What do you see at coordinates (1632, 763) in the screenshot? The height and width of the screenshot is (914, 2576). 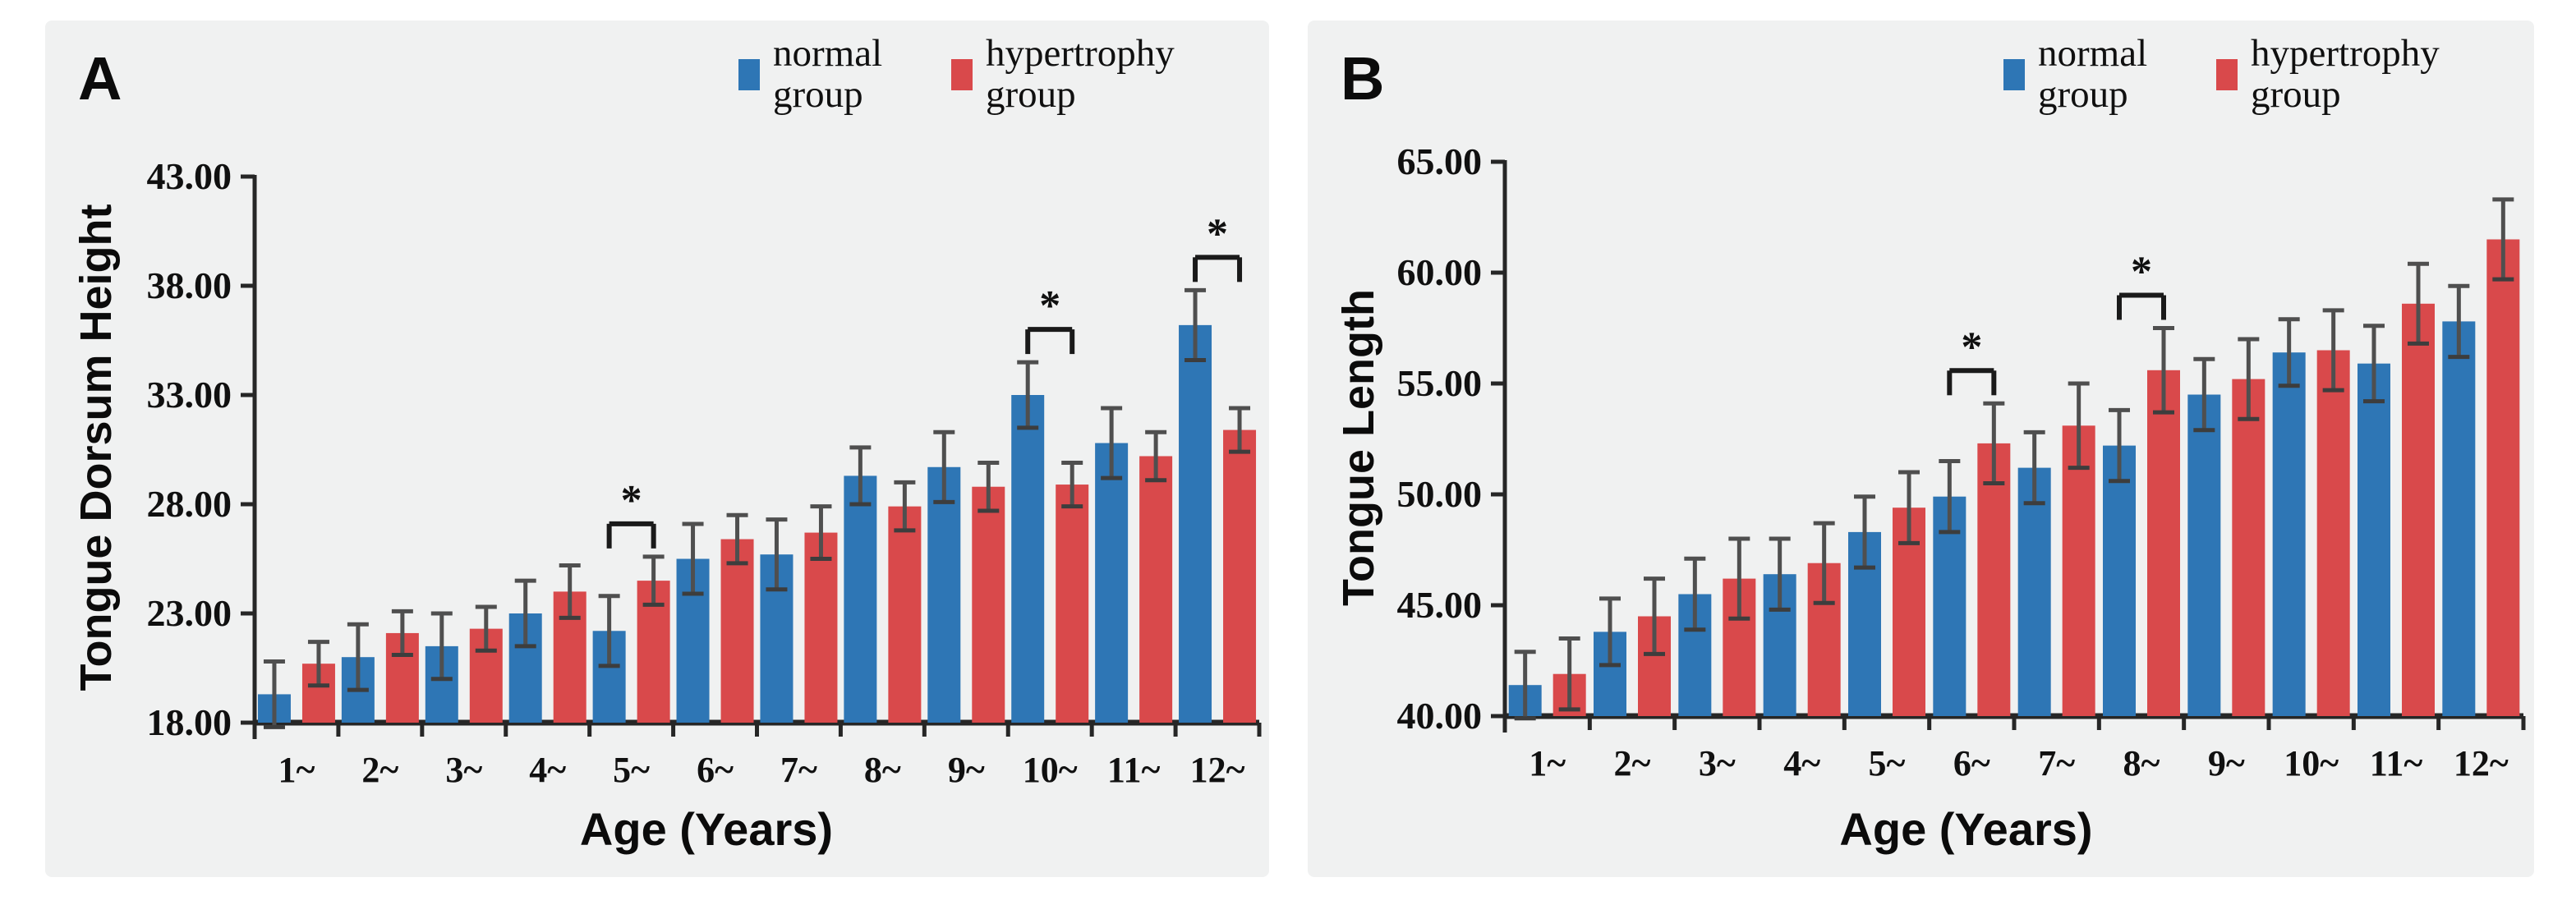 I see `x-tick-label: 2~` at bounding box center [1632, 763].